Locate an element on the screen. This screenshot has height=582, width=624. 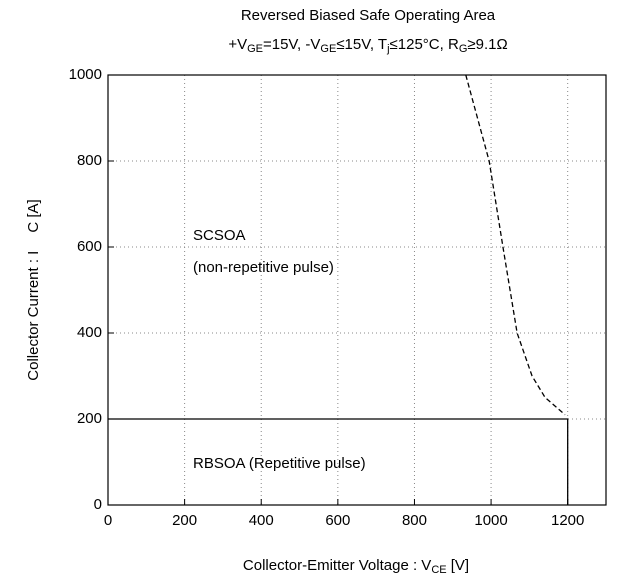
x-tick-label: 0 is located at coordinates (108, 520).